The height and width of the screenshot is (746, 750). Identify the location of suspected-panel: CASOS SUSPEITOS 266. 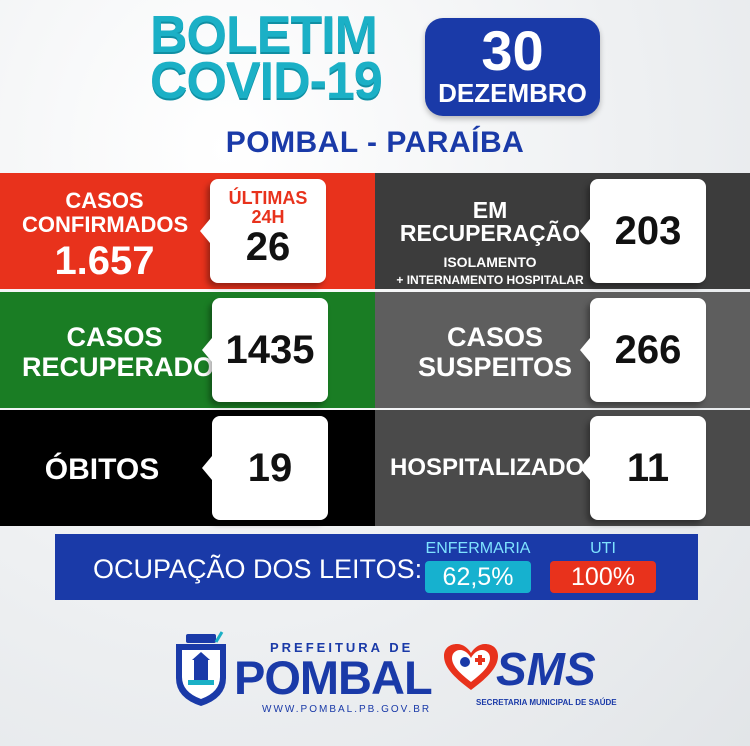
(562, 350).